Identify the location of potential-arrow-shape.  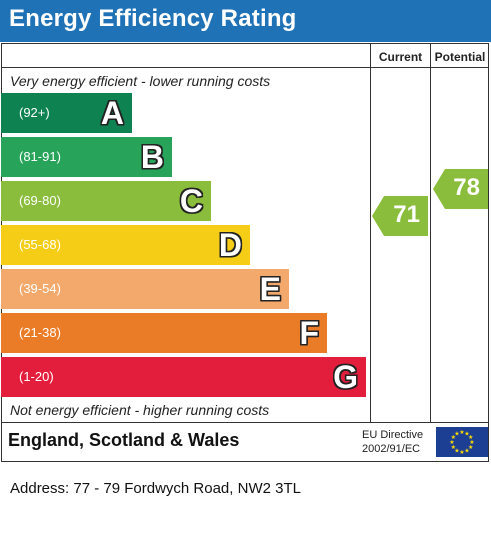
(460, 189).